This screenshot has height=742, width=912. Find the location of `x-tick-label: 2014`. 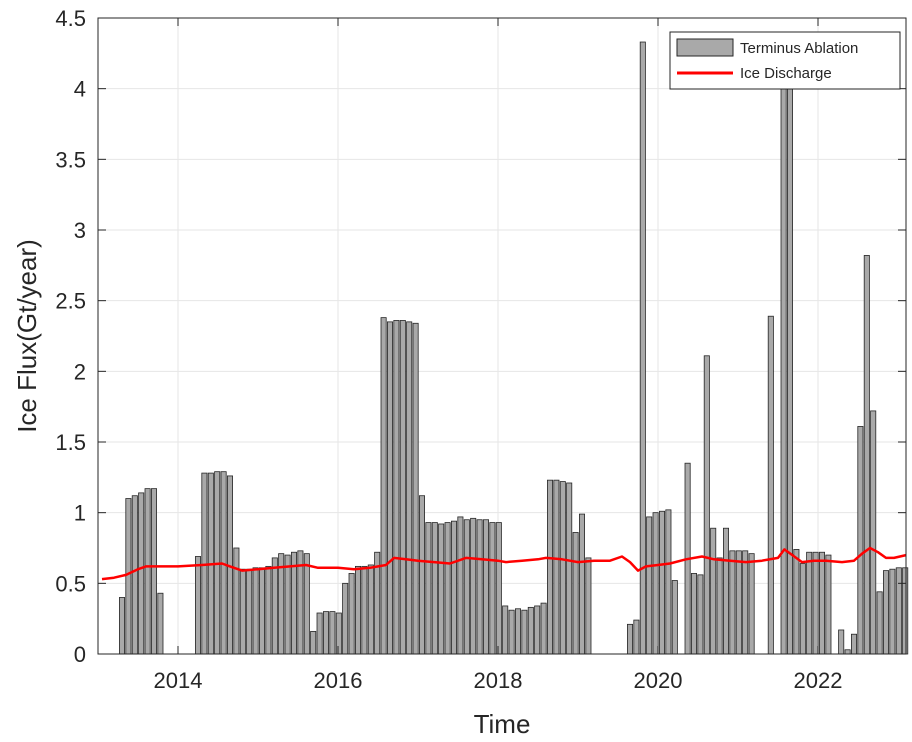

x-tick-label: 2014 is located at coordinates (178, 680).